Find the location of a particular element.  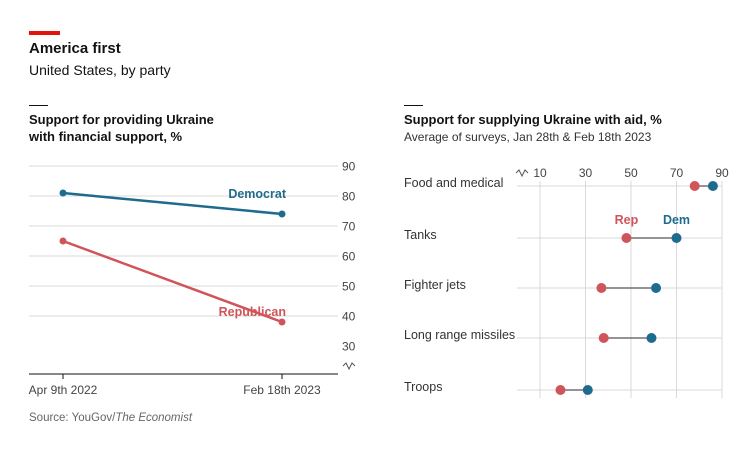

category-label-0: Food and medical is located at coordinates (453, 183).